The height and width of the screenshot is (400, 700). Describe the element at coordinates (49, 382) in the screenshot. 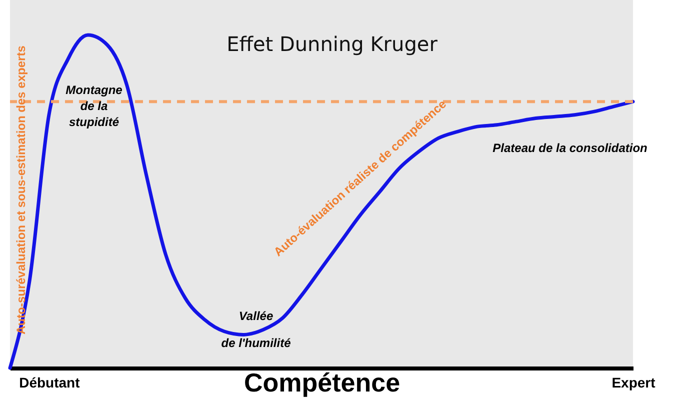

I see `x-tick-label: Débutant` at that location.